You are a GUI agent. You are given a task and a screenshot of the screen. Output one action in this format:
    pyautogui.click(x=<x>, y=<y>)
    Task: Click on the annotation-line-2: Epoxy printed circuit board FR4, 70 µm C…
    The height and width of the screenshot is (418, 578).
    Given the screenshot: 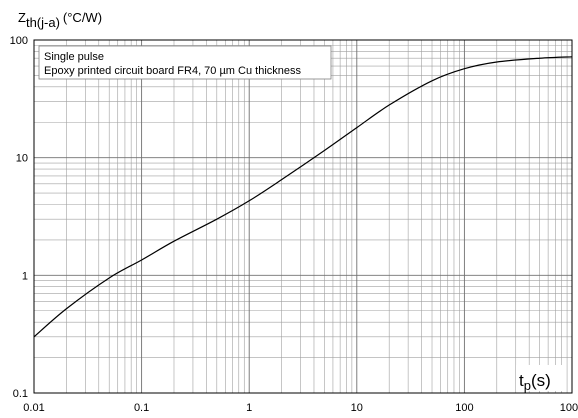 What is the action you would take?
    pyautogui.click(x=173, y=71)
    